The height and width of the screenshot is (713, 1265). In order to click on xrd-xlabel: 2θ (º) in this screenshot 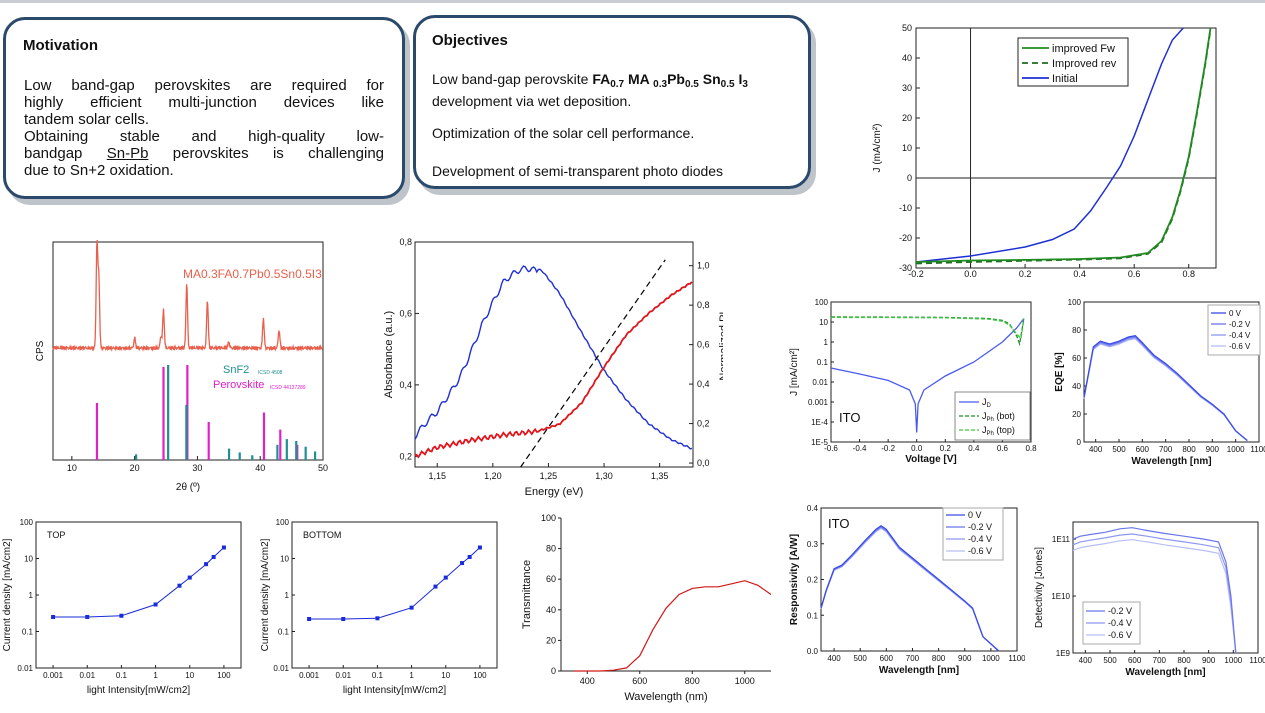, I will do `click(188, 487)`.